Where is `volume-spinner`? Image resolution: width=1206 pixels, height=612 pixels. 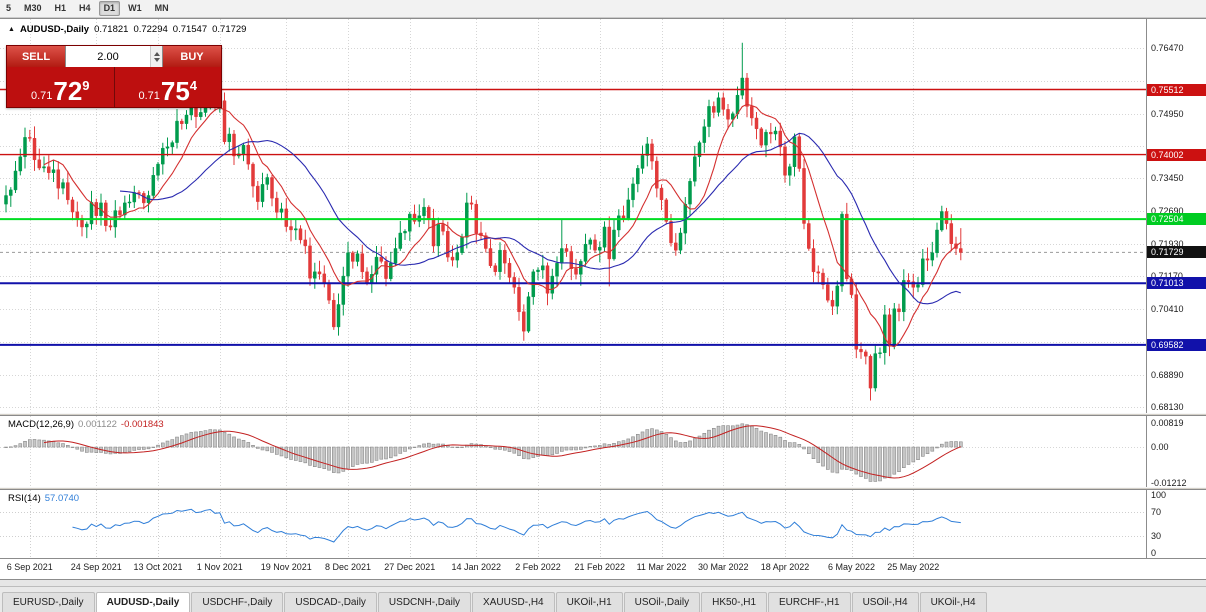
volume-spinner is located at coordinates (156, 56).